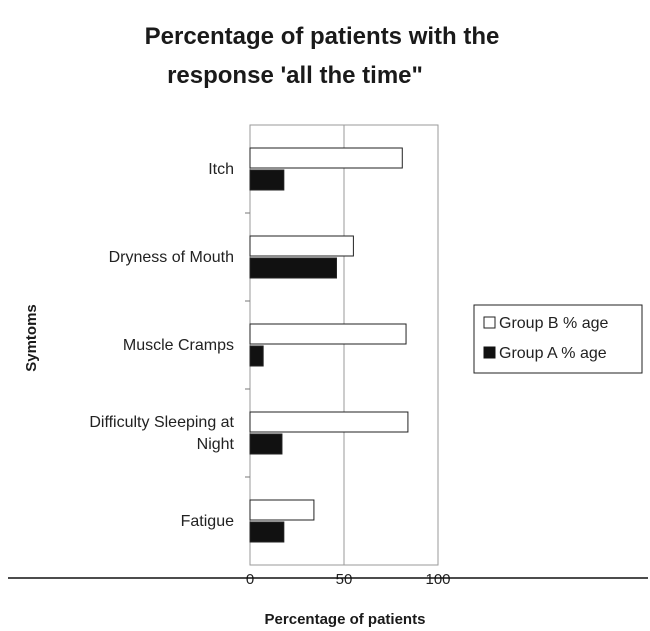 The width and height of the screenshot is (650, 631). I want to click on legend-label-group-a: Group A % age, so click(553, 353).